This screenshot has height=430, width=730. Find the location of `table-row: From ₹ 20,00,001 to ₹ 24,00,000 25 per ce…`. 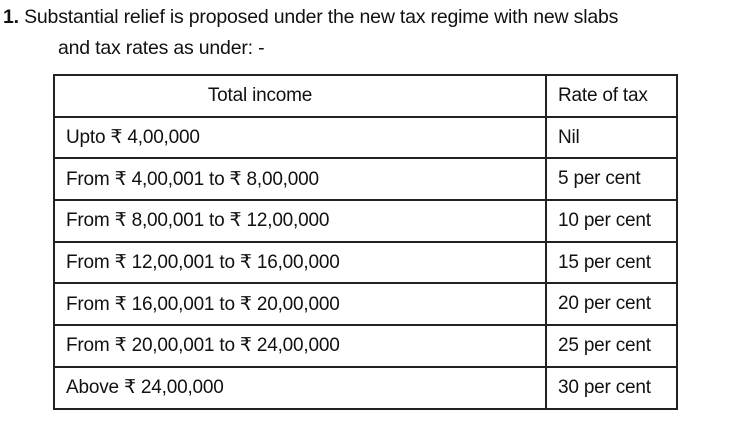

table-row: From ₹ 20,00,001 to ₹ 24,00,000 25 per ce… is located at coordinates (365, 346).